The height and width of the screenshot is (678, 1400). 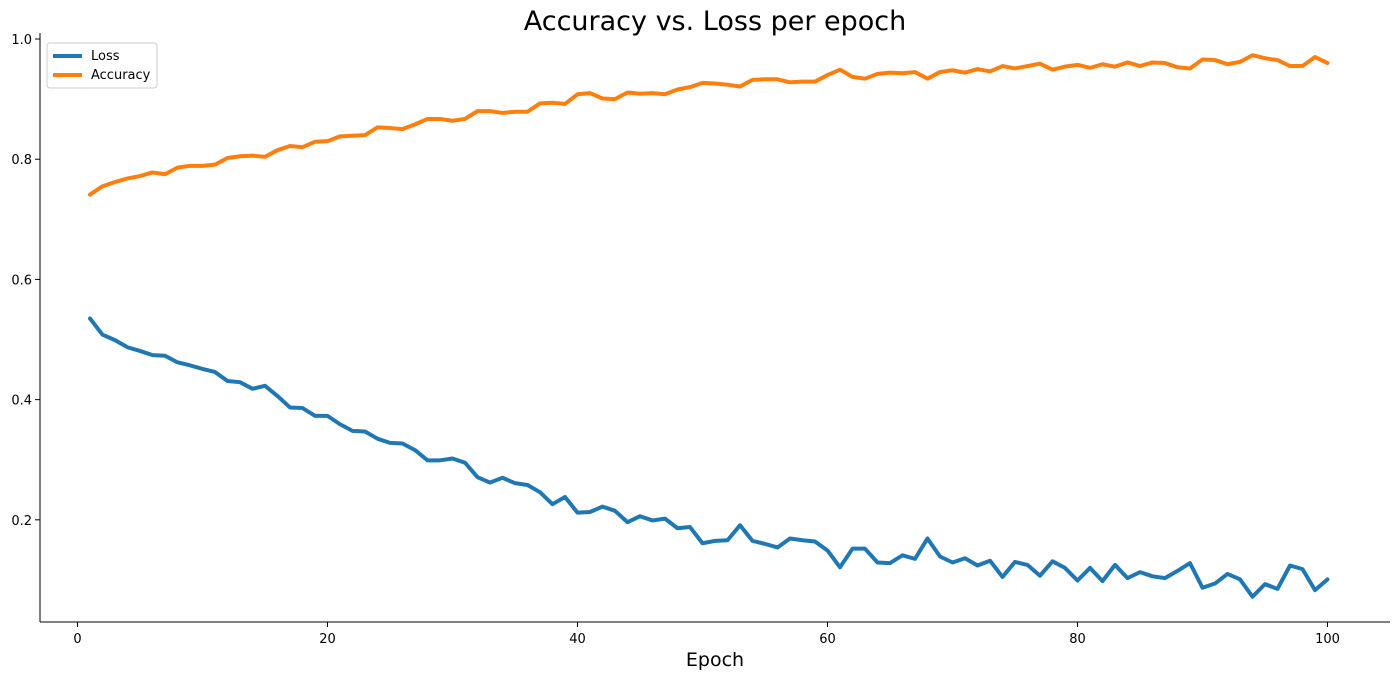 I want to click on x-tick-label: 20, so click(x=327, y=639).